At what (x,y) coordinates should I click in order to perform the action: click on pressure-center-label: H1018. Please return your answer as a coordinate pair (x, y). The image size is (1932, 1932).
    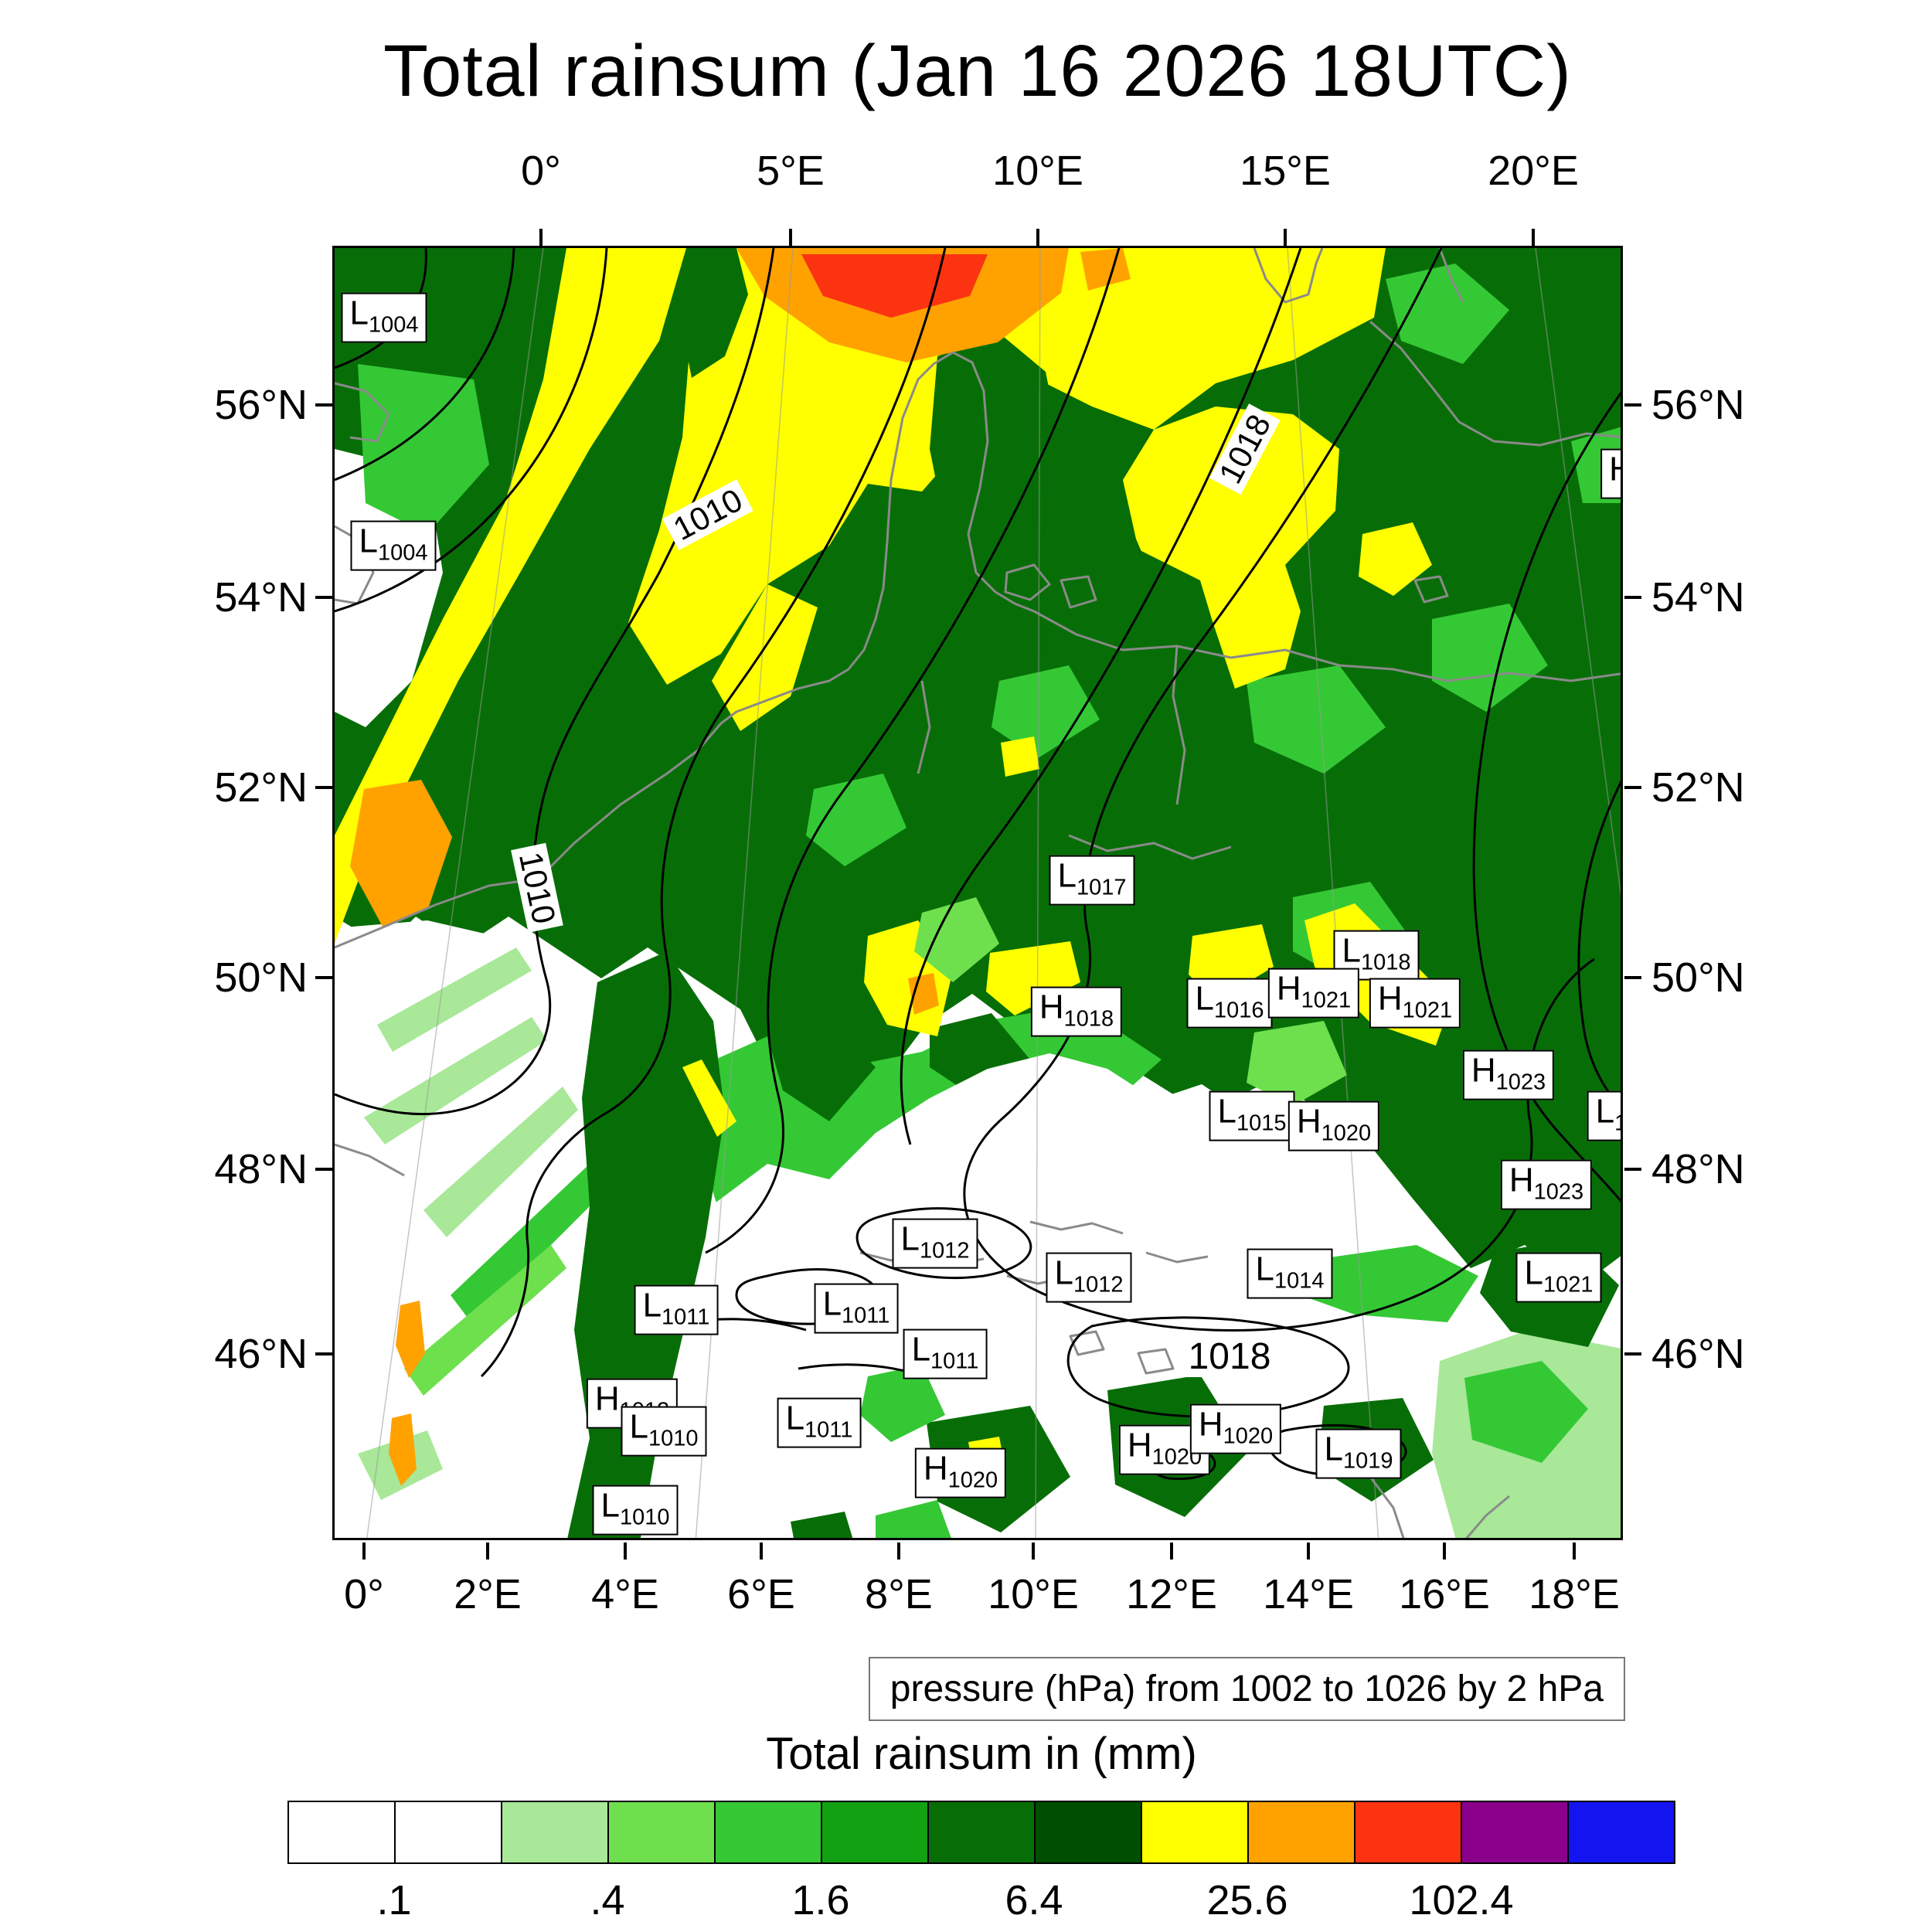
    Looking at the image, I should click on (1077, 1012).